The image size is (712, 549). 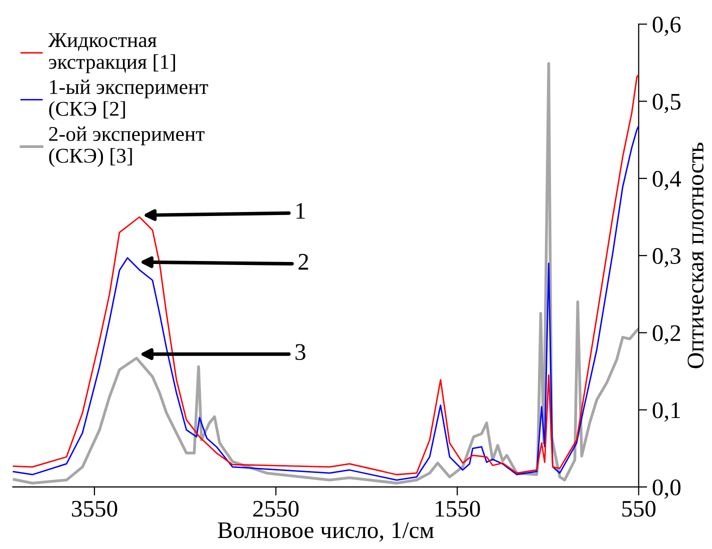 What do you see at coordinates (458, 508) in the screenshot?
I see `x-tick-label: 1550` at bounding box center [458, 508].